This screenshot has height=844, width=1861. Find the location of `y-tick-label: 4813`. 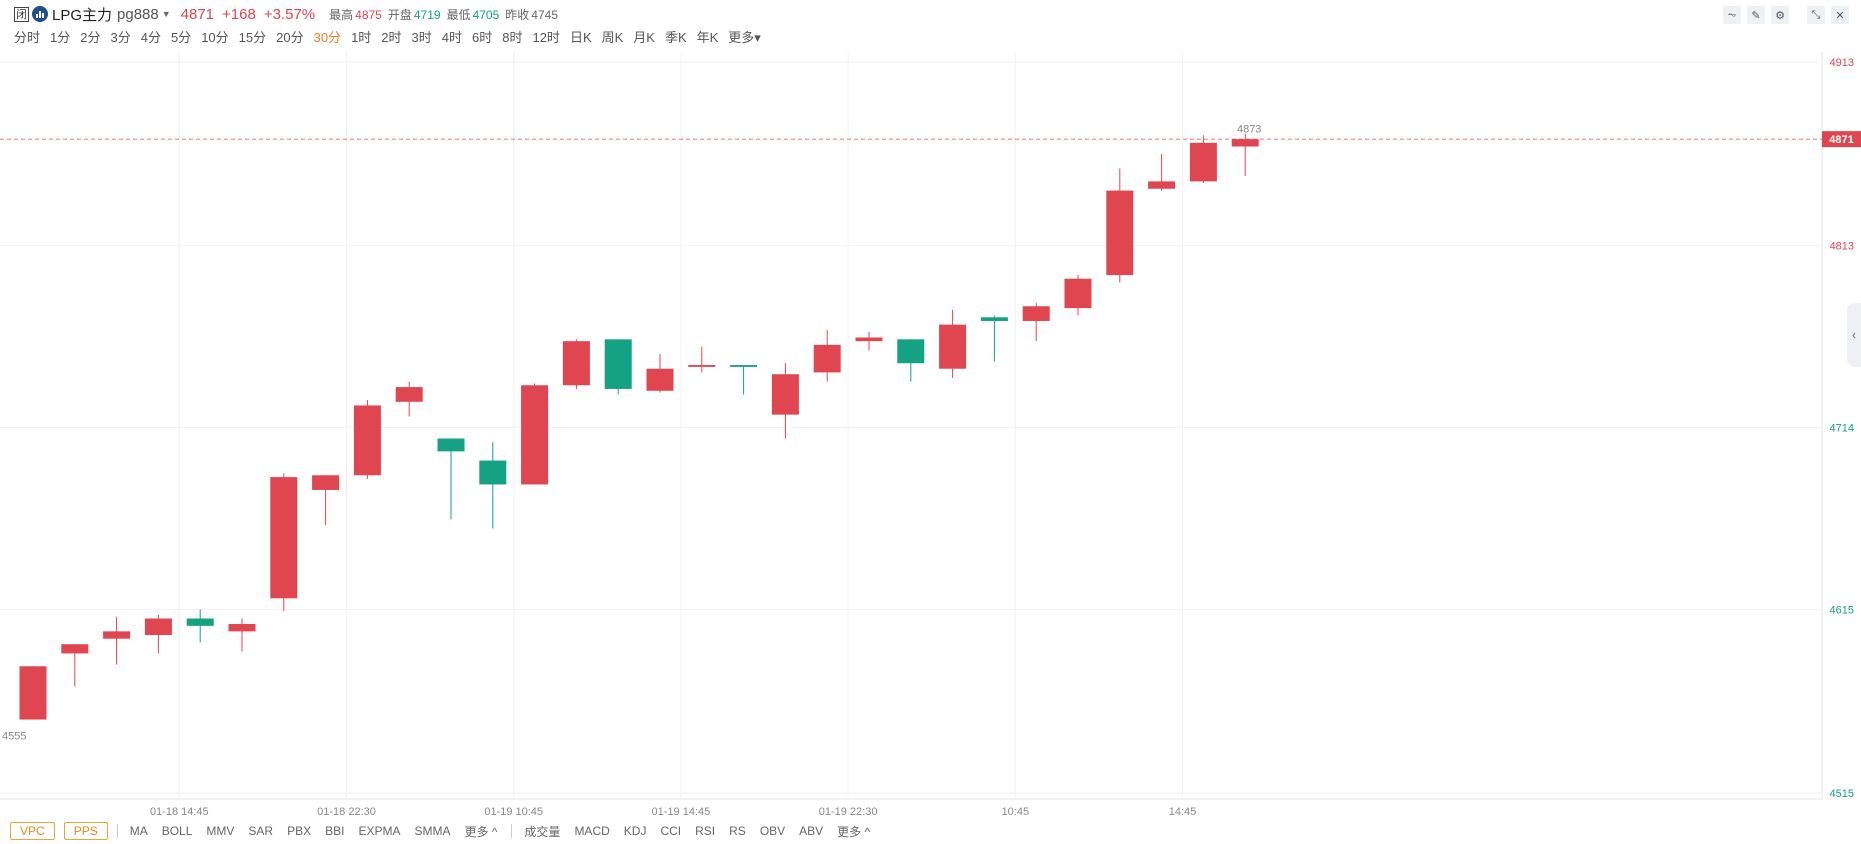

y-tick-label: 4813 is located at coordinates (1842, 247).